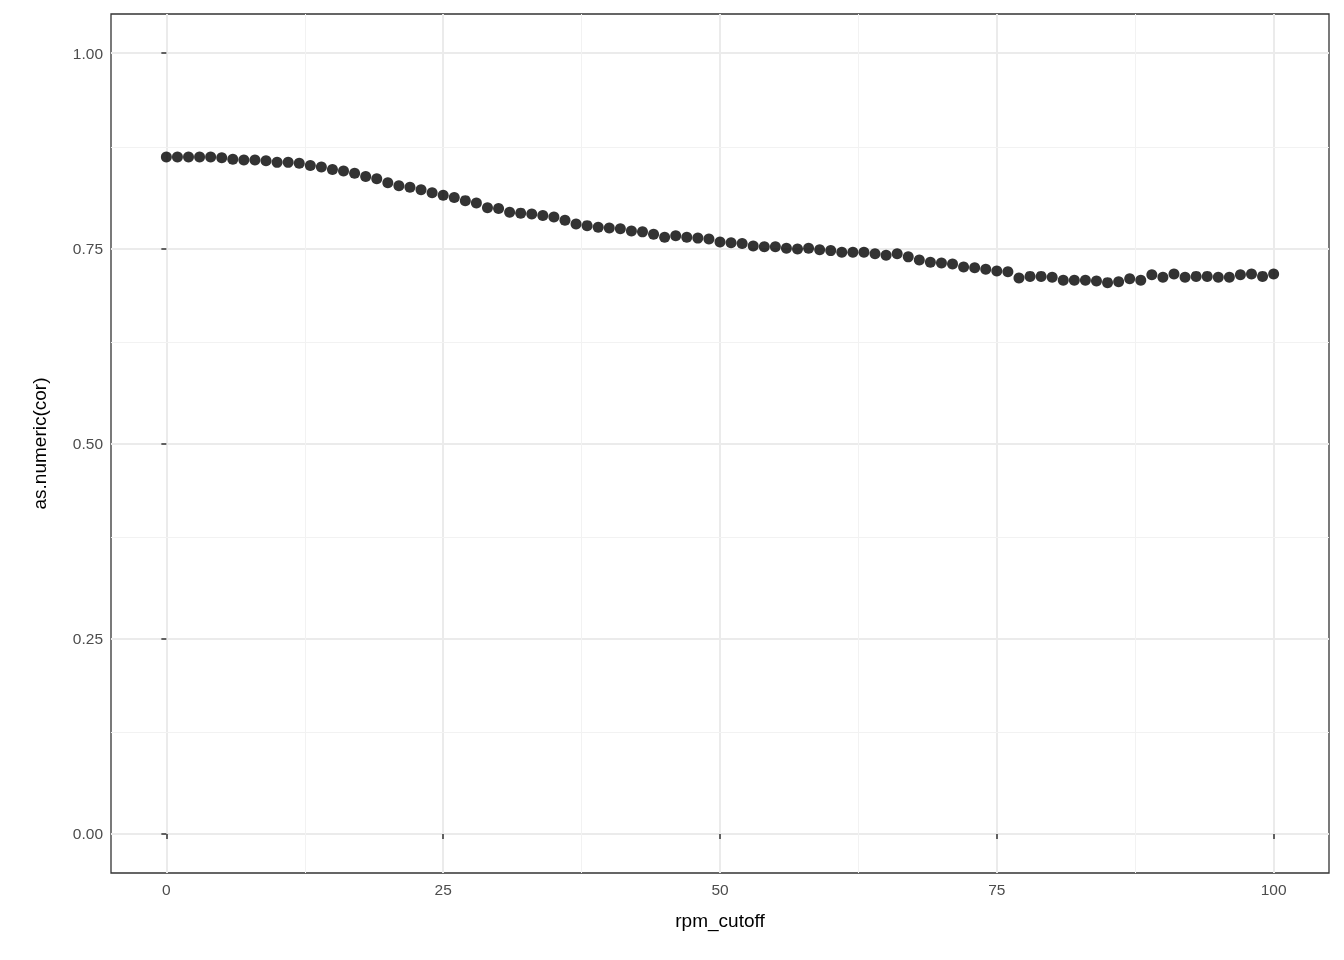 The height and width of the screenshot is (960, 1344). What do you see at coordinates (720, 921) in the screenshot?
I see `x-axis-title: rpm_cutoff` at bounding box center [720, 921].